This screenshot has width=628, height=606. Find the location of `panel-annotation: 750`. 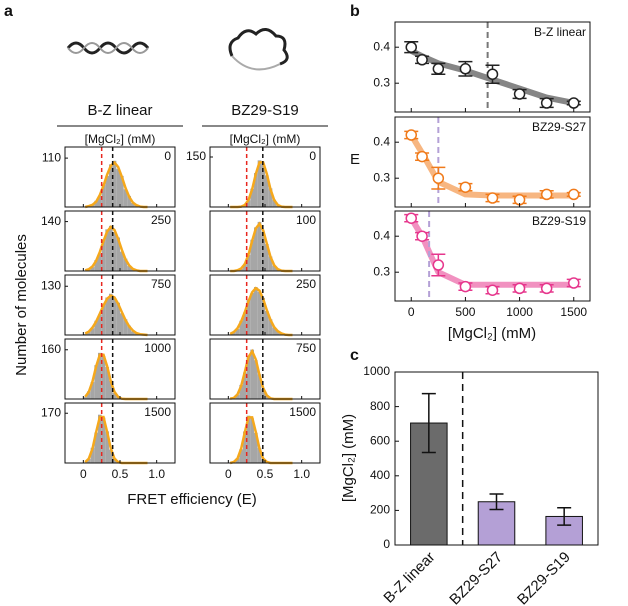

panel-annotation: 750 is located at coordinates (161, 284).